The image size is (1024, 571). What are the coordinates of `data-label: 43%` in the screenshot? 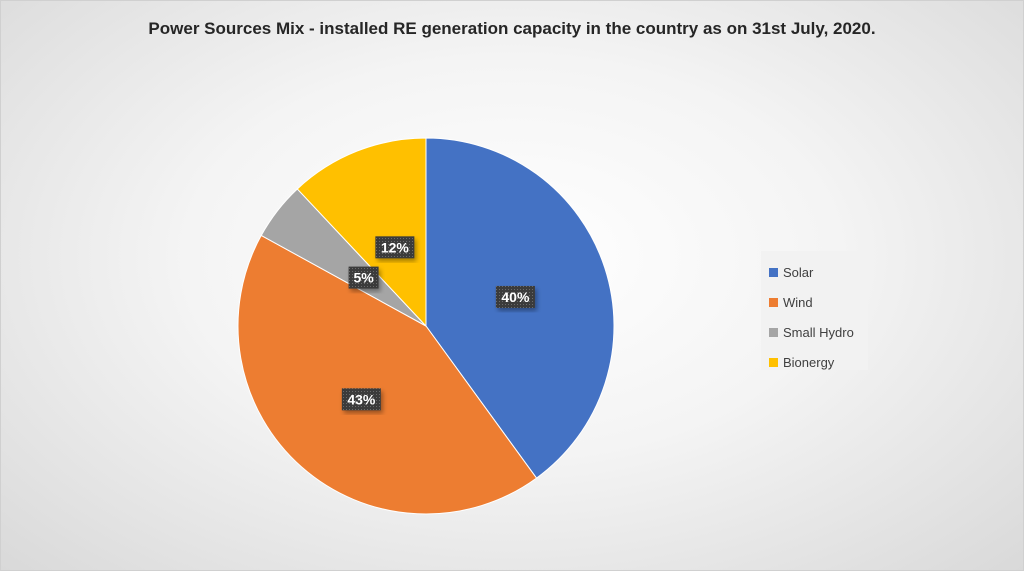 It's located at (361, 399).